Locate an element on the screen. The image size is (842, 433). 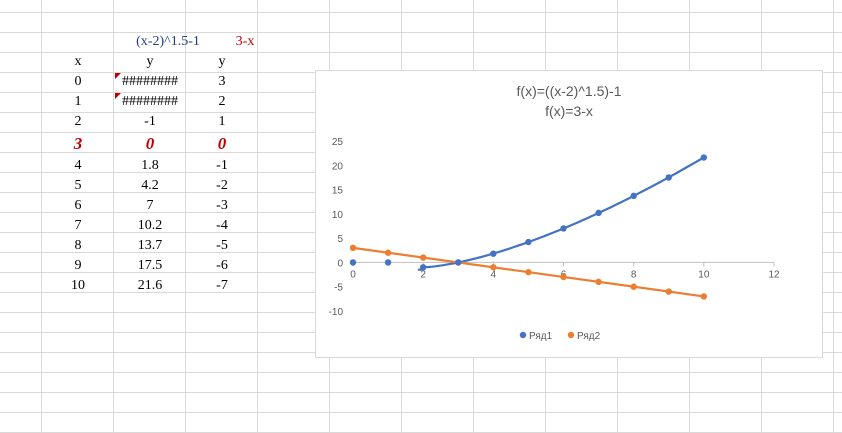
cell-y1: 13.7 is located at coordinates (150, 245).